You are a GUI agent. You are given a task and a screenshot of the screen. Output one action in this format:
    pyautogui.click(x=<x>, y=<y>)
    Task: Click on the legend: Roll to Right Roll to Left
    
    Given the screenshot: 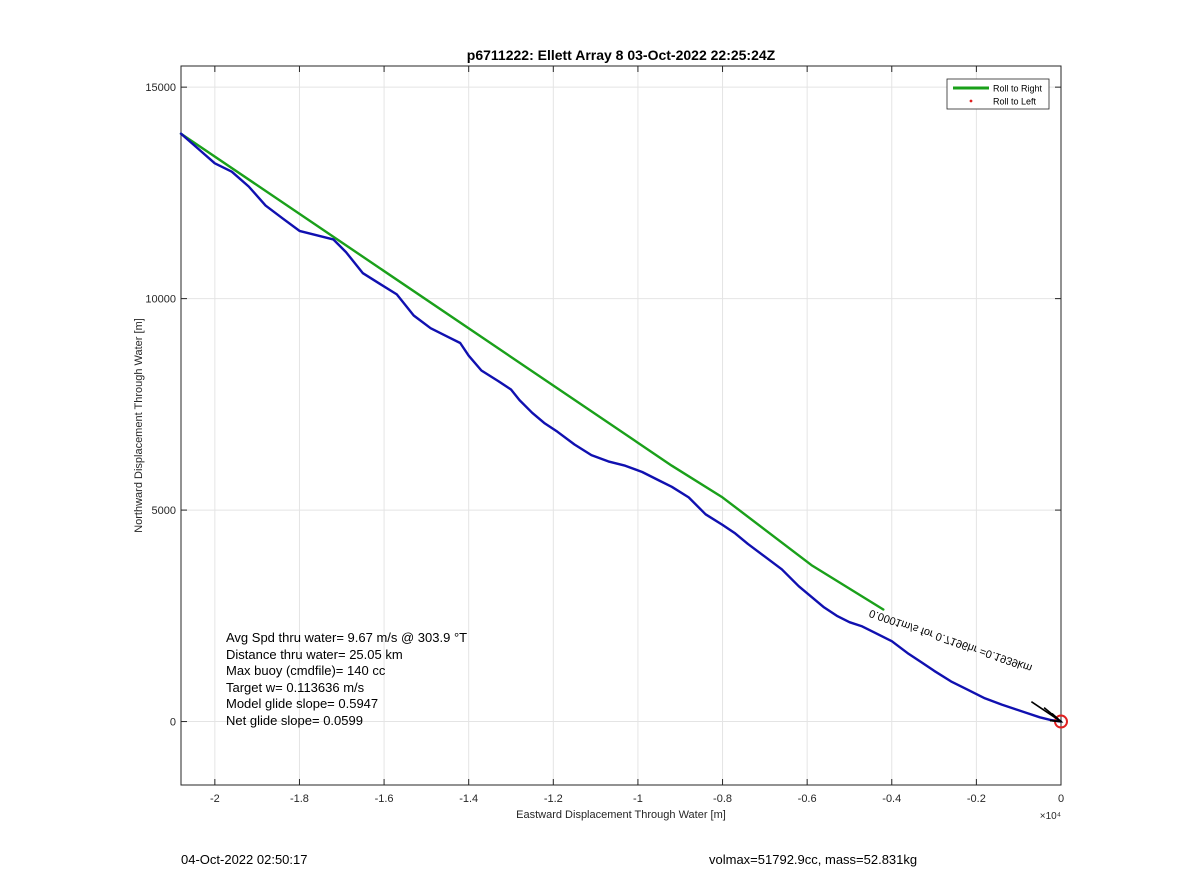 What is the action you would take?
    pyautogui.click(x=998, y=94)
    